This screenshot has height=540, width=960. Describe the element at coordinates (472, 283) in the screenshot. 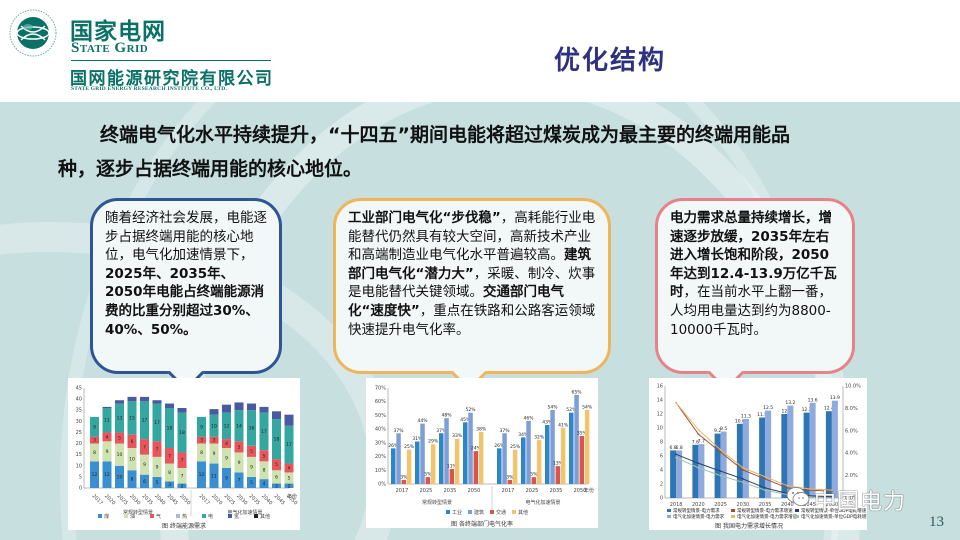

I see `callout-text-building-desc: ，采暖、制冷、炊事是电能替代关键领域。` at that location.